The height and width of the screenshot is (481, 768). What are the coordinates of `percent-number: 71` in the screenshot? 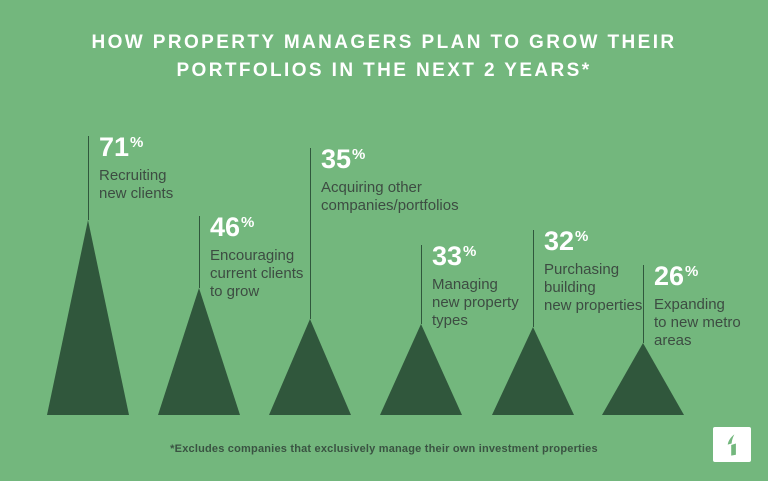 It's located at (114, 147).